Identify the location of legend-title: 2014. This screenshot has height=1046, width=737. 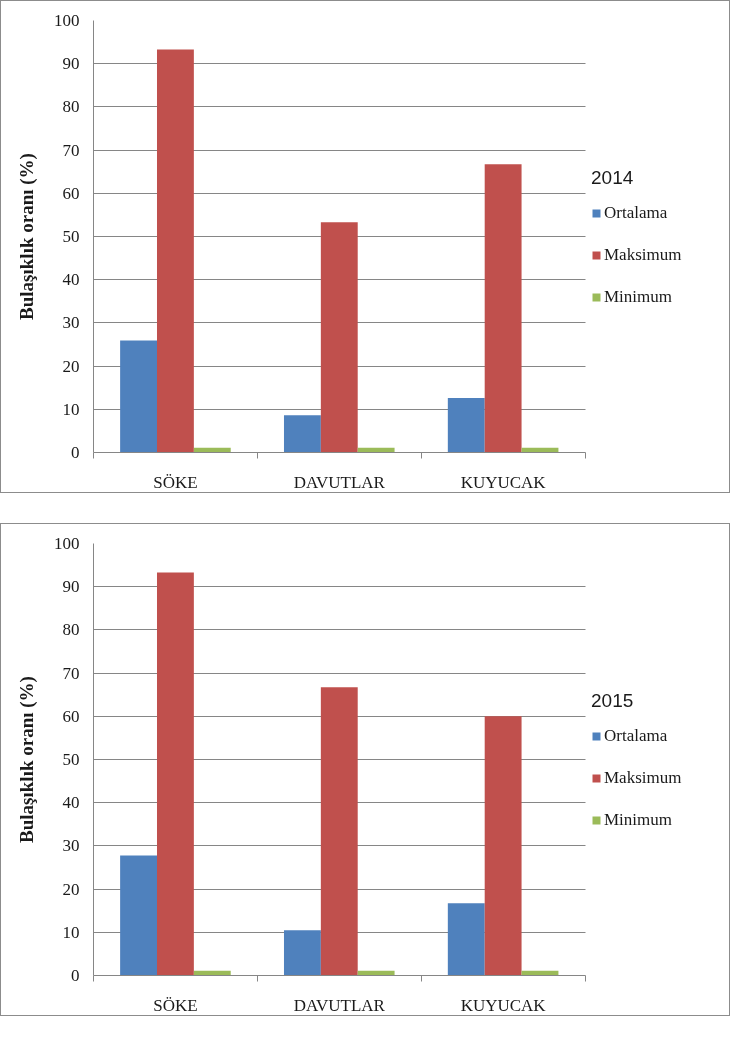
(613, 178).